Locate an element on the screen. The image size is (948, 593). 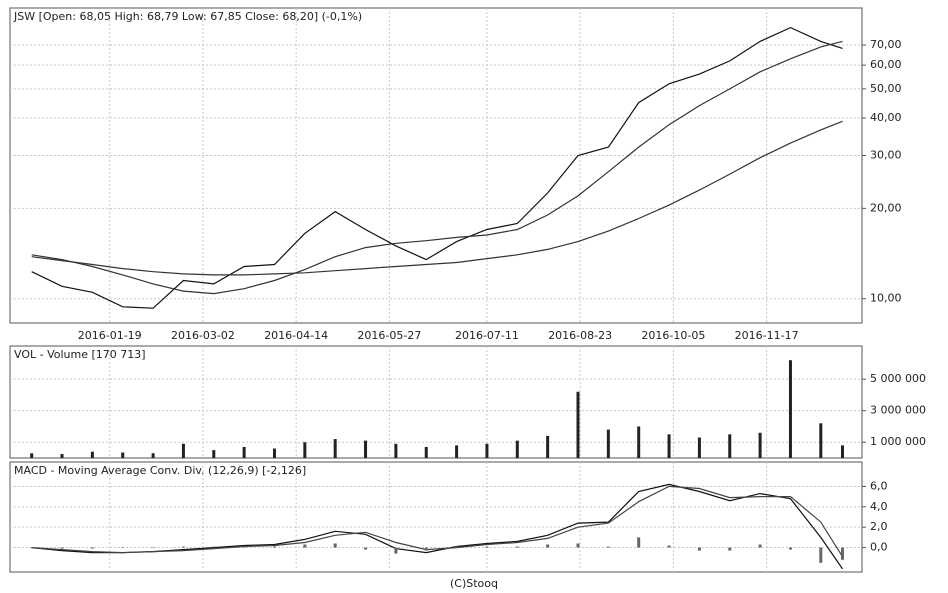
y-tick-label: 3 000 000 is located at coordinates (898, 410).